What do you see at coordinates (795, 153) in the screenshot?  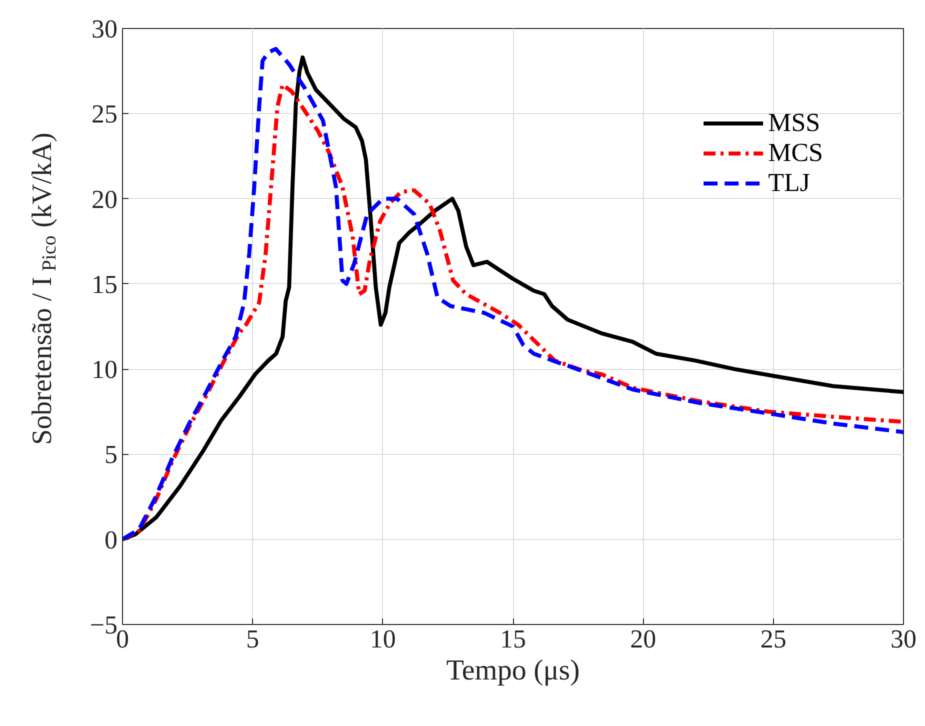 I see `legend-label: MCS` at bounding box center [795, 153].